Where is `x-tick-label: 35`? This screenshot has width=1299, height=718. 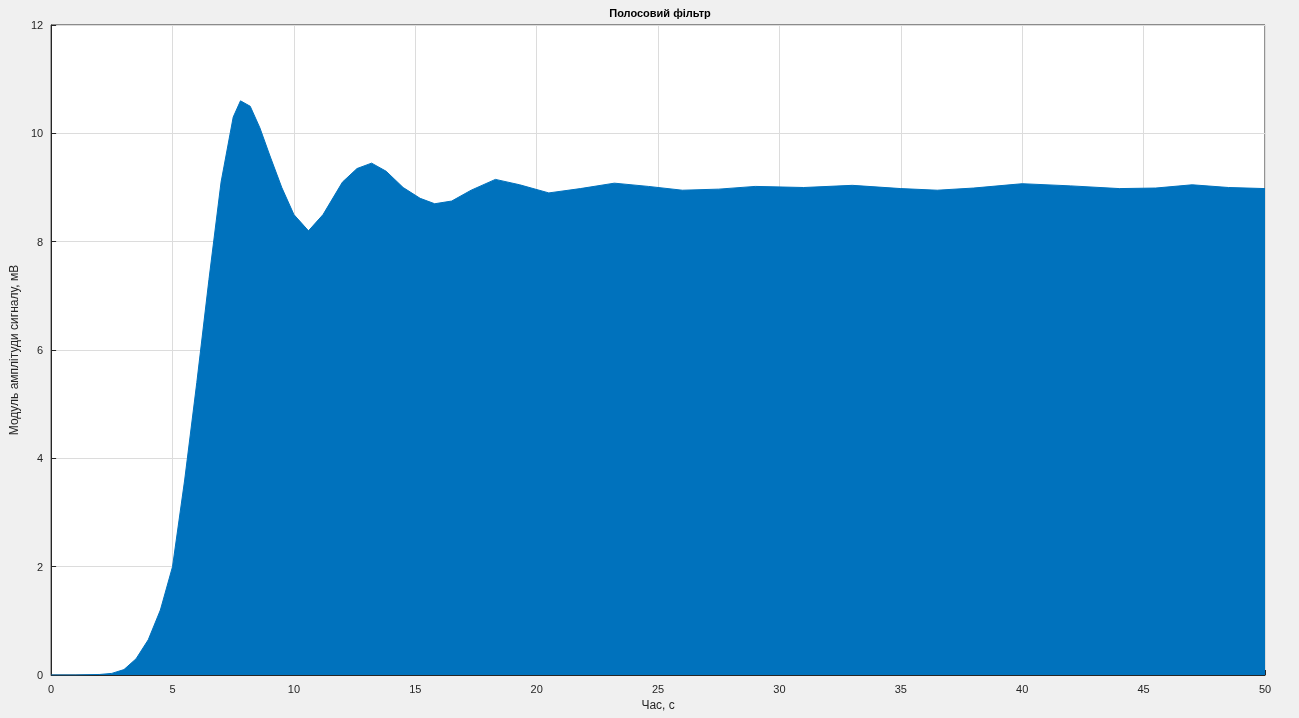
x-tick-label: 35 is located at coordinates (900, 688).